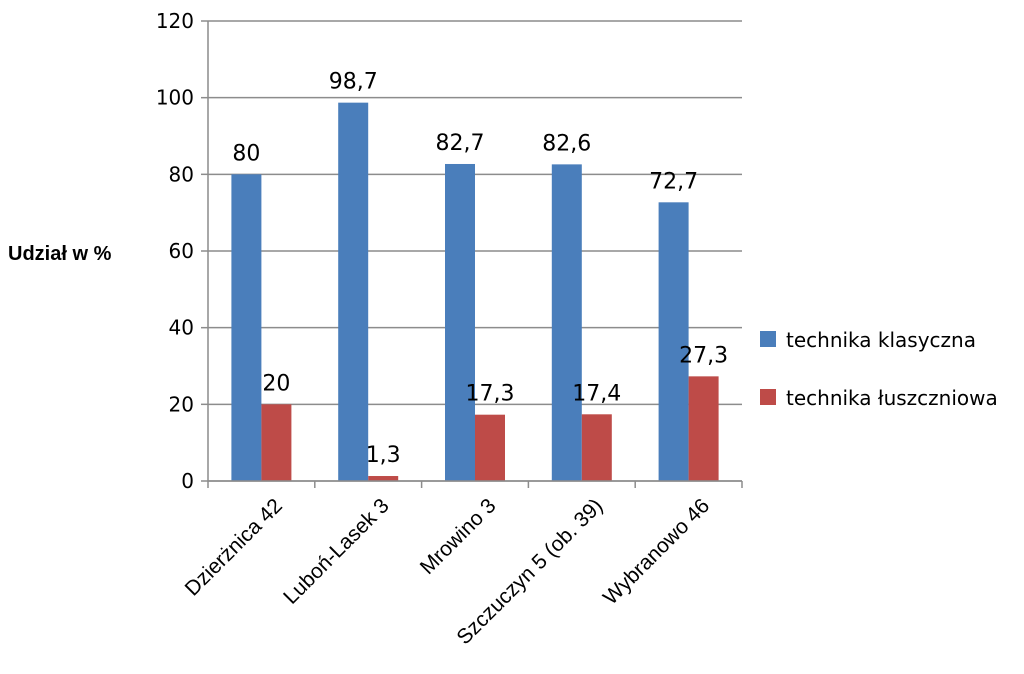 This screenshot has width=1024, height=674. I want to click on y-tick-label: 60, so click(181, 251).